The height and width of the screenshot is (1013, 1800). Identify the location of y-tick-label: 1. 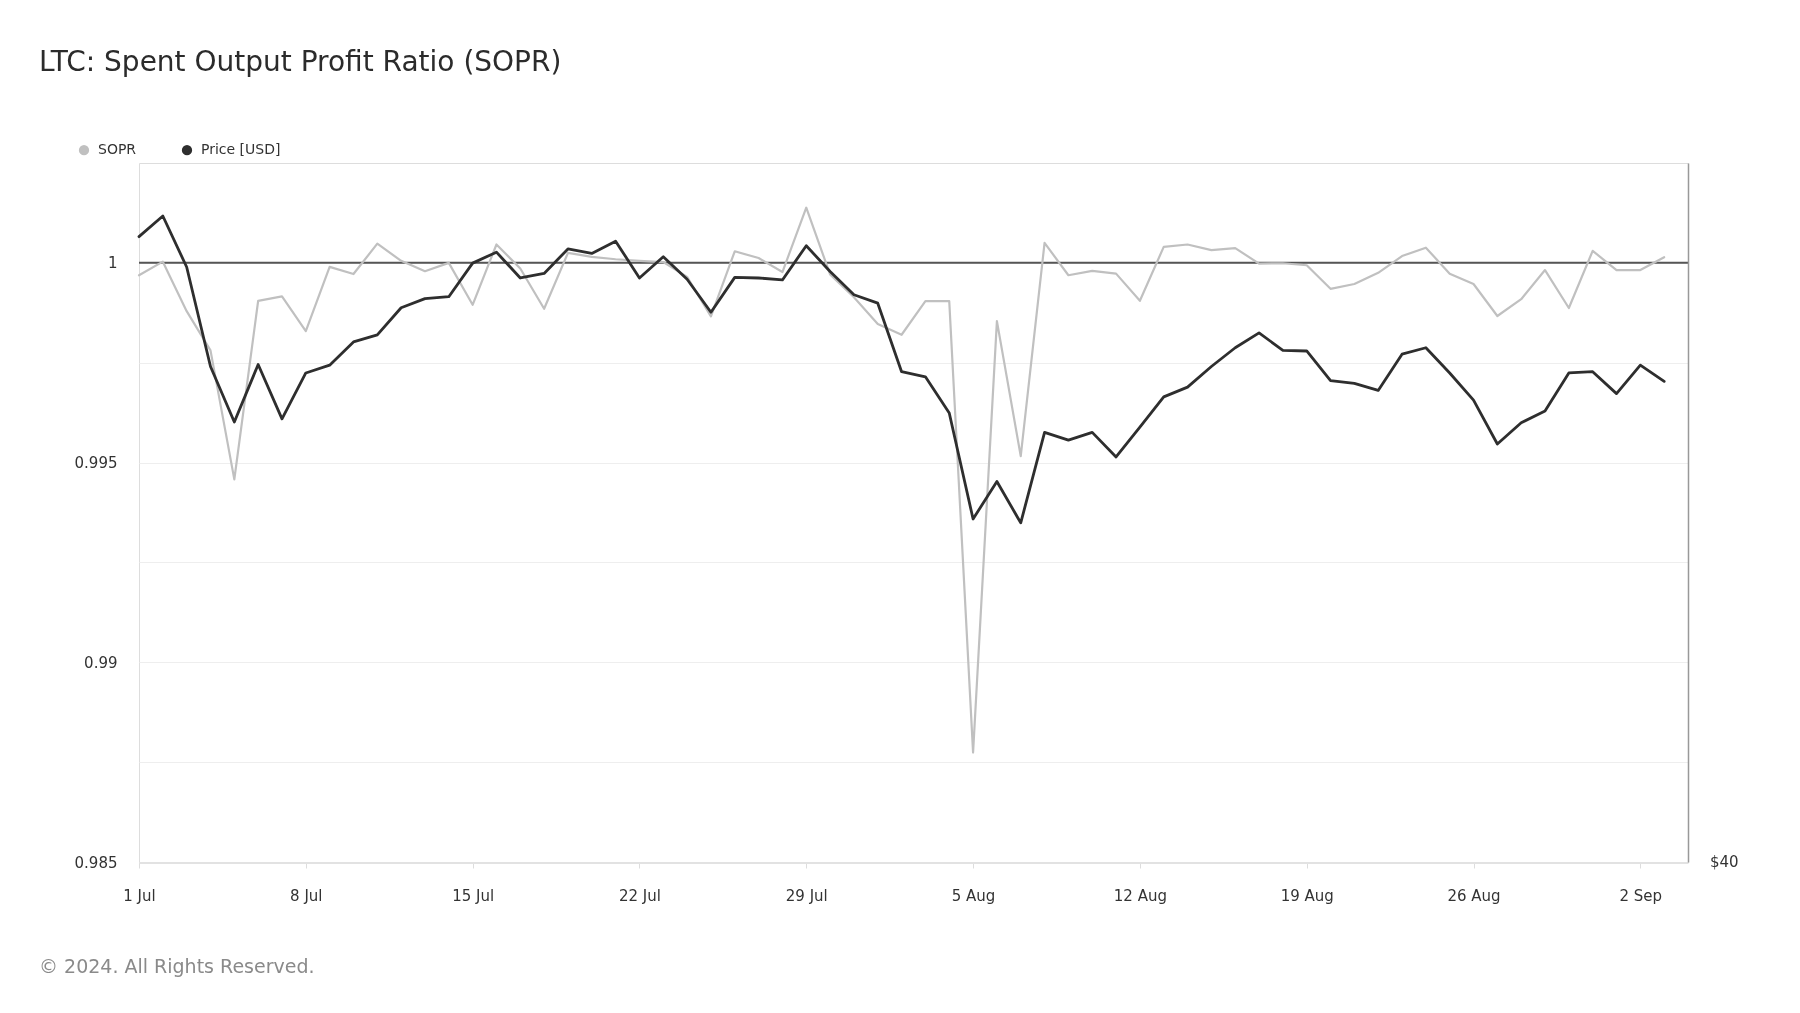
(112, 263).